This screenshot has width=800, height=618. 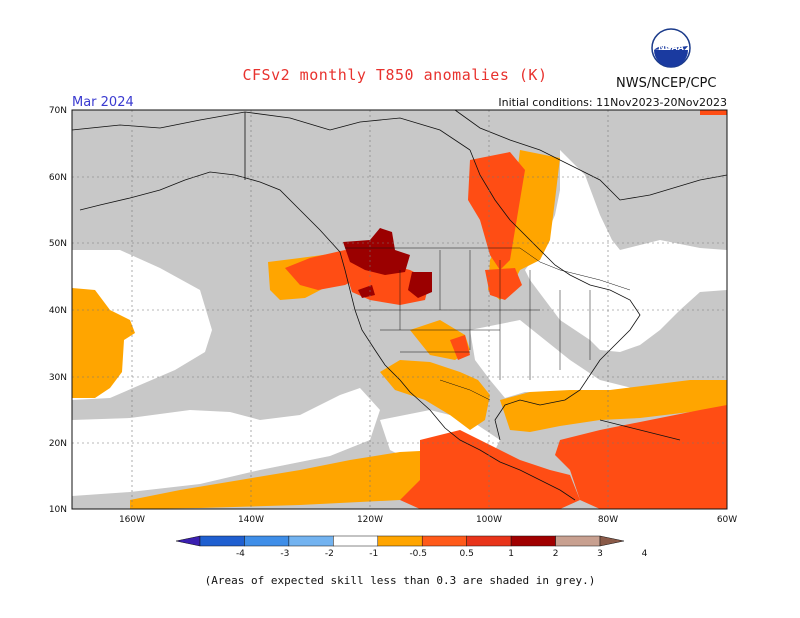 What do you see at coordinates (608, 520) in the screenshot?
I see `lon-label: 80W` at bounding box center [608, 520].